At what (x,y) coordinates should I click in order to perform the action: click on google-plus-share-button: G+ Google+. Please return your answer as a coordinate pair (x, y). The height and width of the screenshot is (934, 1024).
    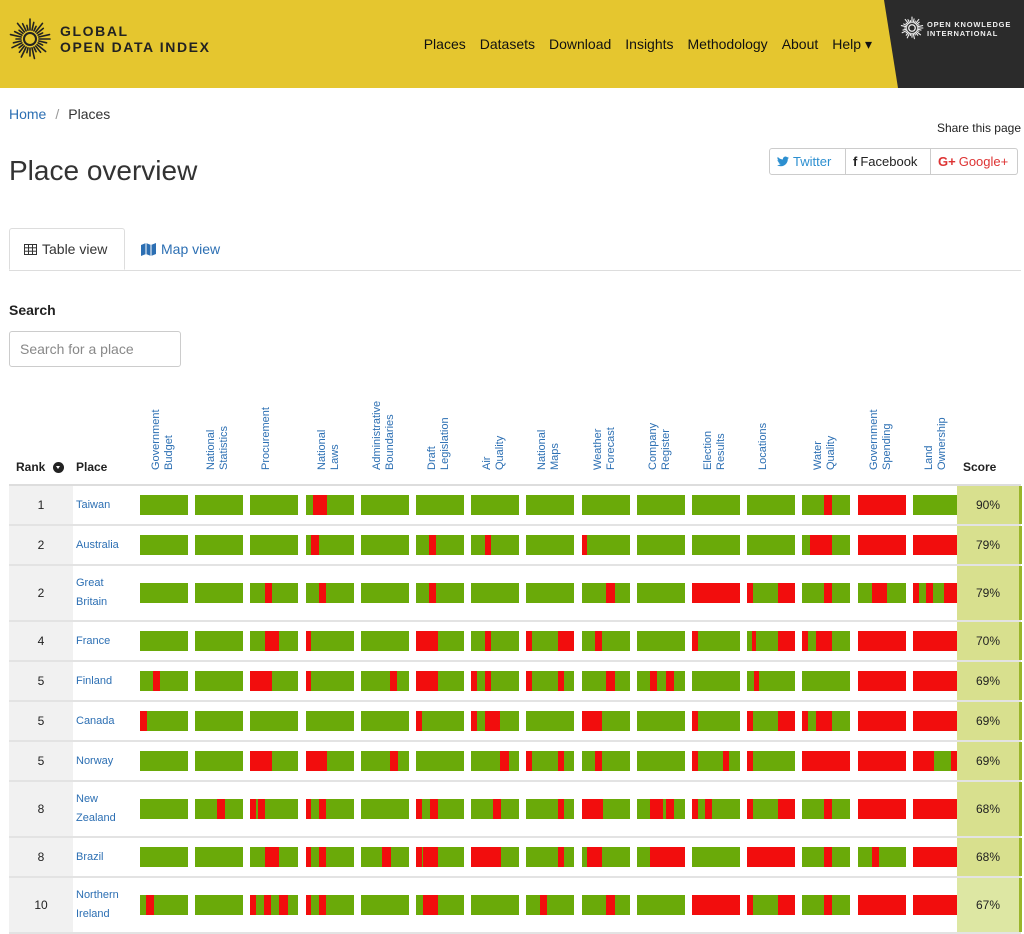
    Looking at the image, I should click on (974, 161).